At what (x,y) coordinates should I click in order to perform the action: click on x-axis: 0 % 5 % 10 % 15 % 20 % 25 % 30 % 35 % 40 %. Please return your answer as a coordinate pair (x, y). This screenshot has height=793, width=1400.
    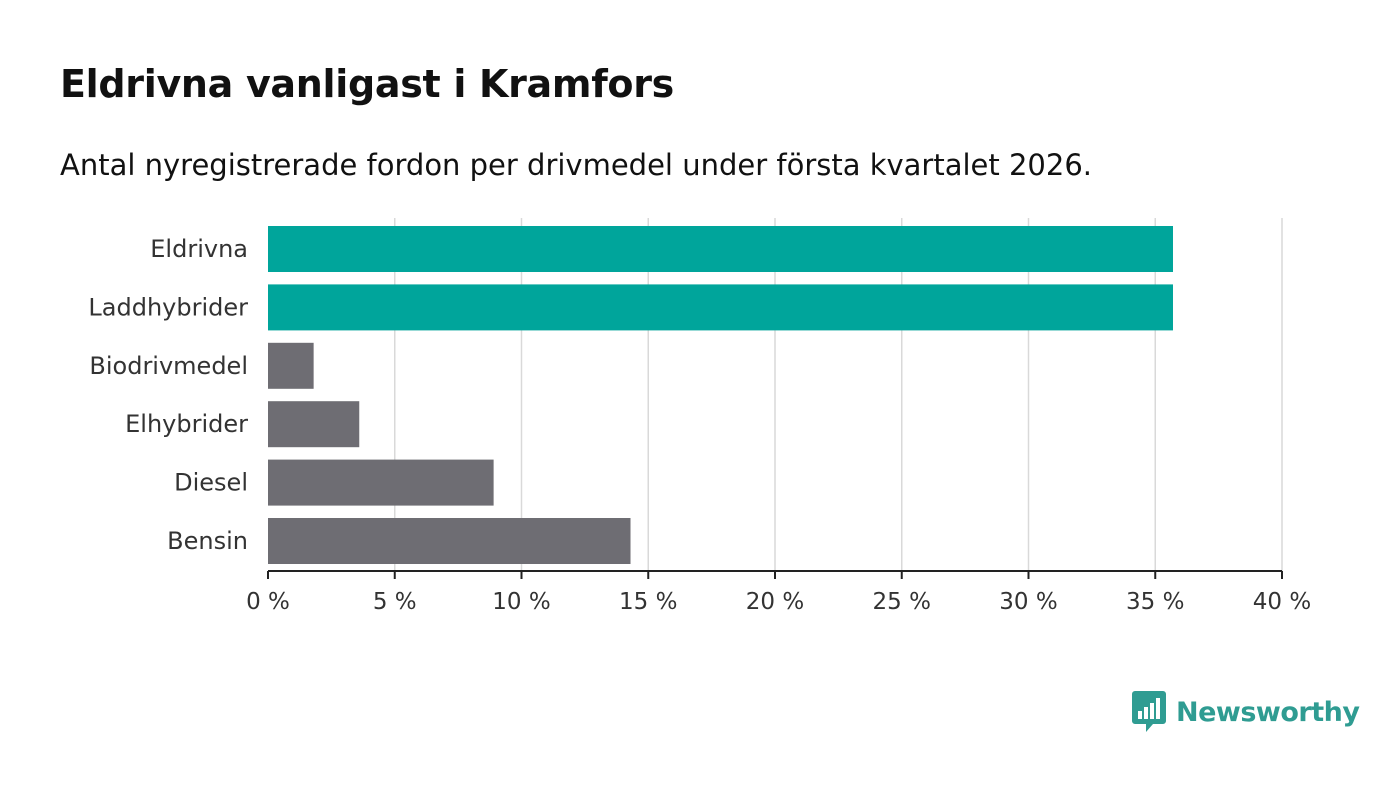
    Looking at the image, I should click on (778, 592).